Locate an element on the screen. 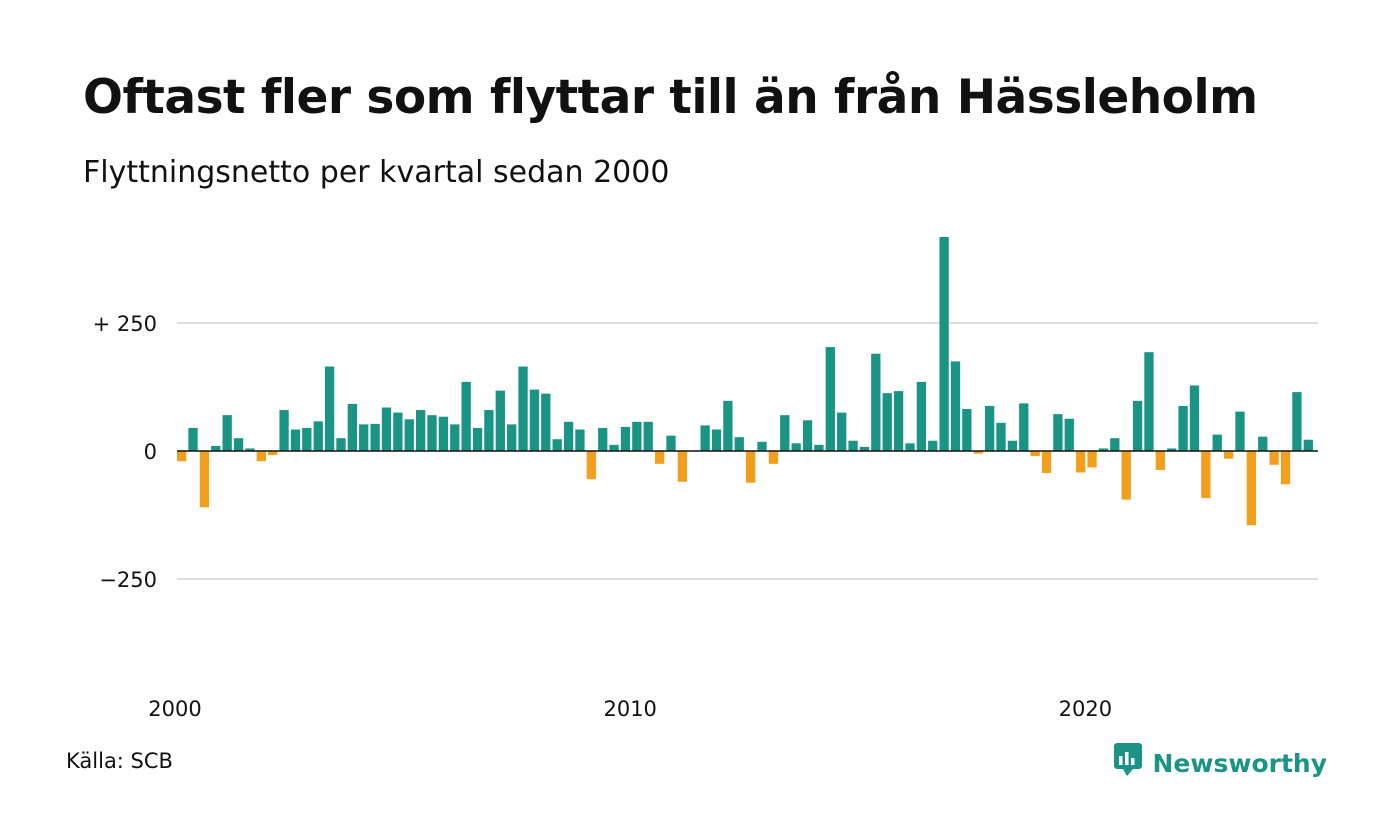 This screenshot has width=1400, height=840. source-note: Källa: SCB is located at coordinates (119, 761).